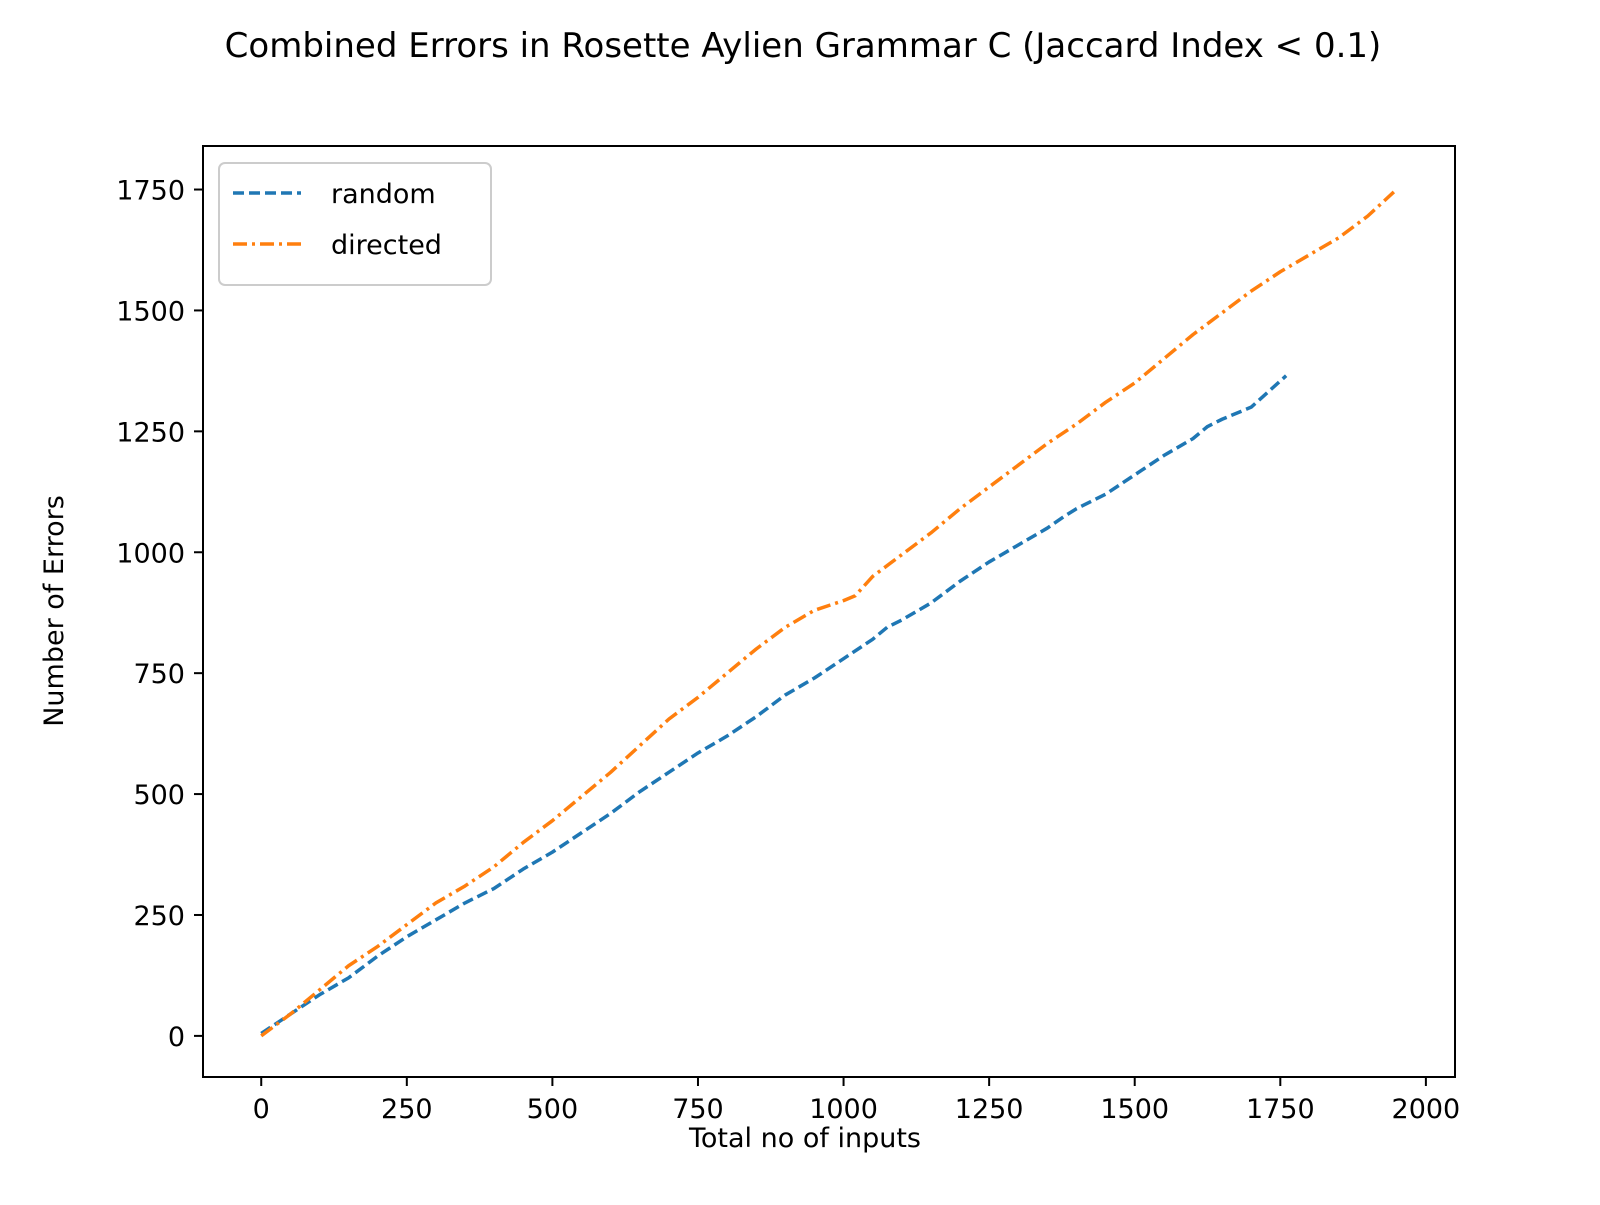  What do you see at coordinates (159, 916) in the screenshot?
I see `y-tick-label: 250` at bounding box center [159, 916].